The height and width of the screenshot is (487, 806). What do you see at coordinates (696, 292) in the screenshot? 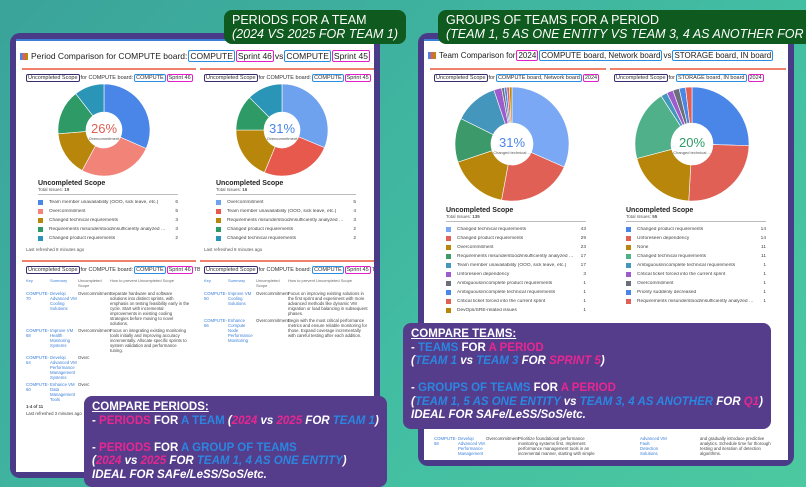
I see `legend-item: Priority suddenly decreased 1` at bounding box center [696, 292].